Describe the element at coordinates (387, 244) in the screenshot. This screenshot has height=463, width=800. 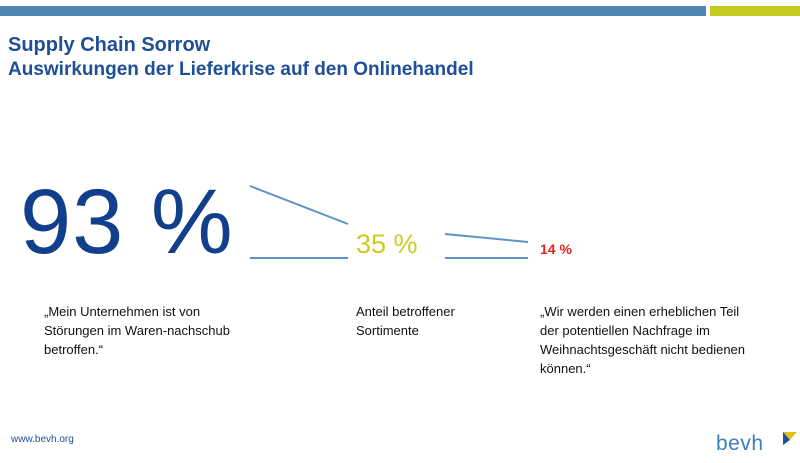
I see `secondary-stat: 35 %` at that location.